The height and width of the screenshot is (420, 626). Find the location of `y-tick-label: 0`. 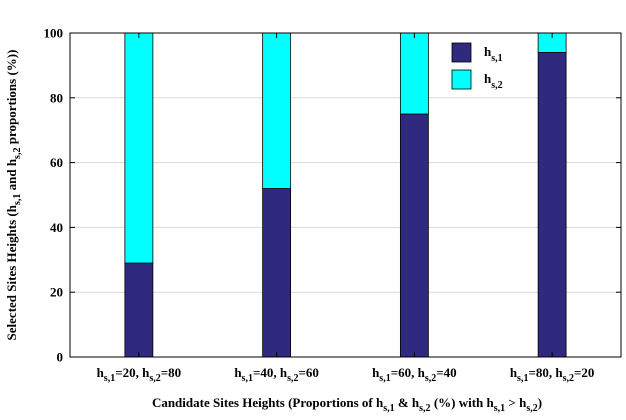

y-tick-label: 0 is located at coordinates (60, 357).